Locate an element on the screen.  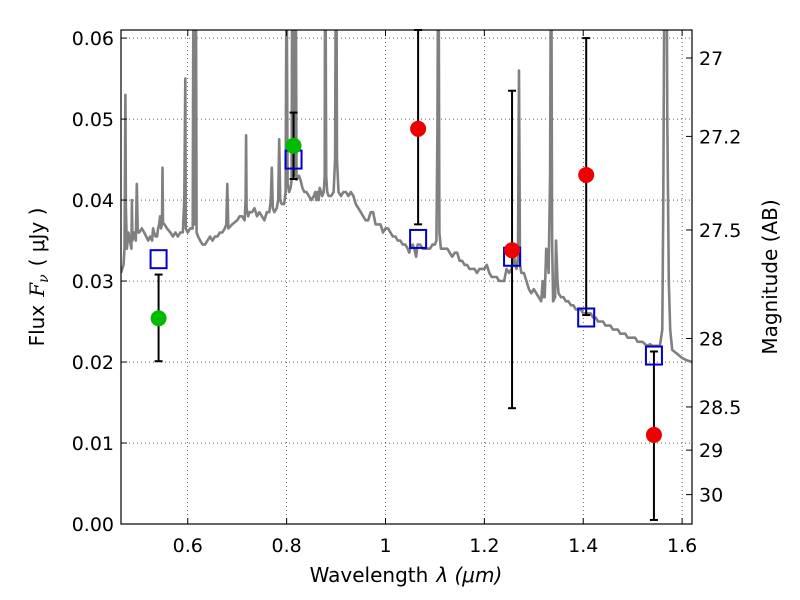
x-tick-labels: 0.6 0.8 1 1.2 1.4 1.6 is located at coordinates (435, 546).